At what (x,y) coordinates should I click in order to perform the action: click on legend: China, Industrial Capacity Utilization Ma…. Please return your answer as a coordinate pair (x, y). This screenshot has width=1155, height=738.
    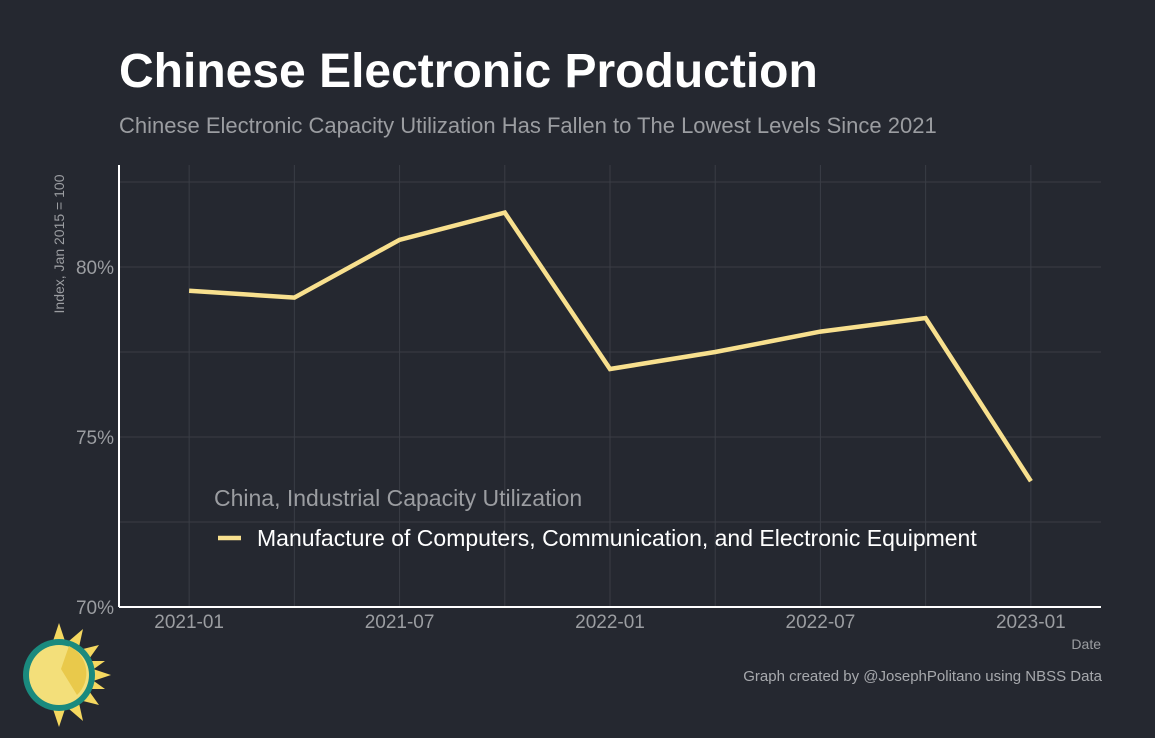
    Looking at the image, I should click on (595, 518).